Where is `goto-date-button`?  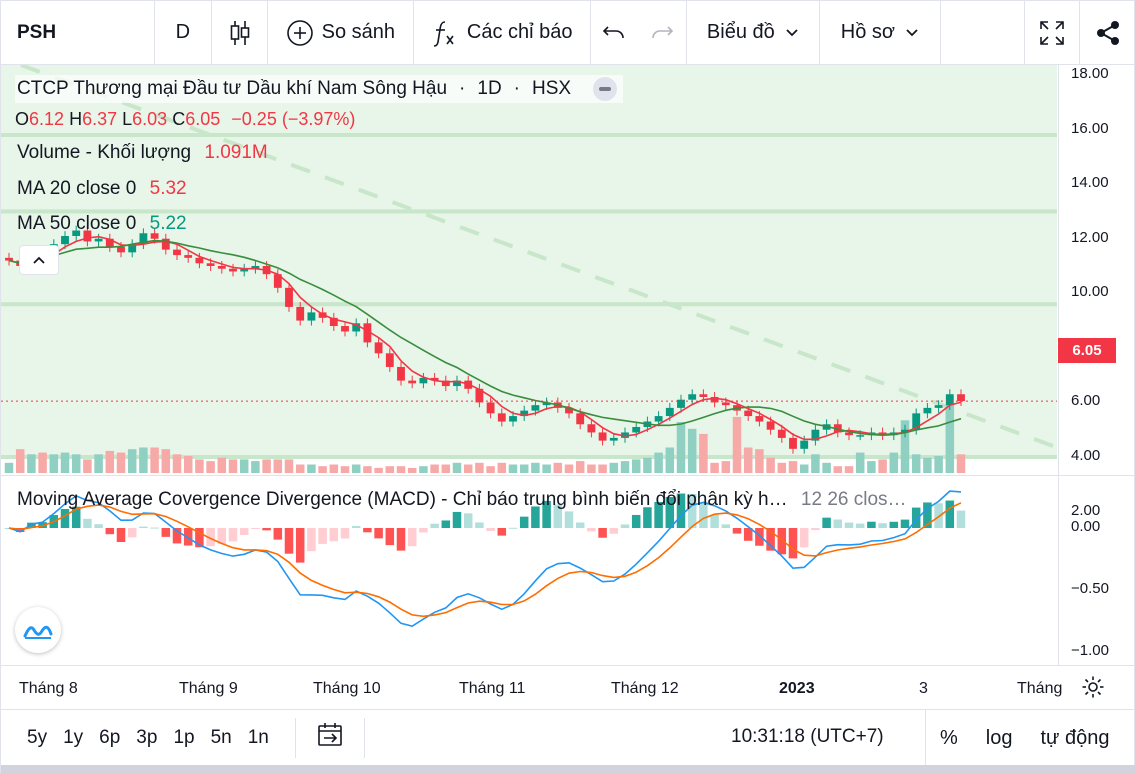
goto-date-button is located at coordinates (330, 737).